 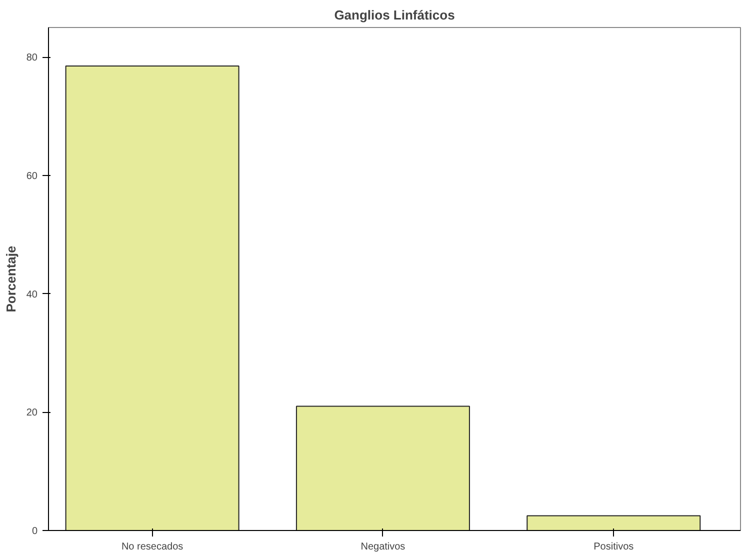 I want to click on y-tick-label: 40, so click(x=32, y=294).